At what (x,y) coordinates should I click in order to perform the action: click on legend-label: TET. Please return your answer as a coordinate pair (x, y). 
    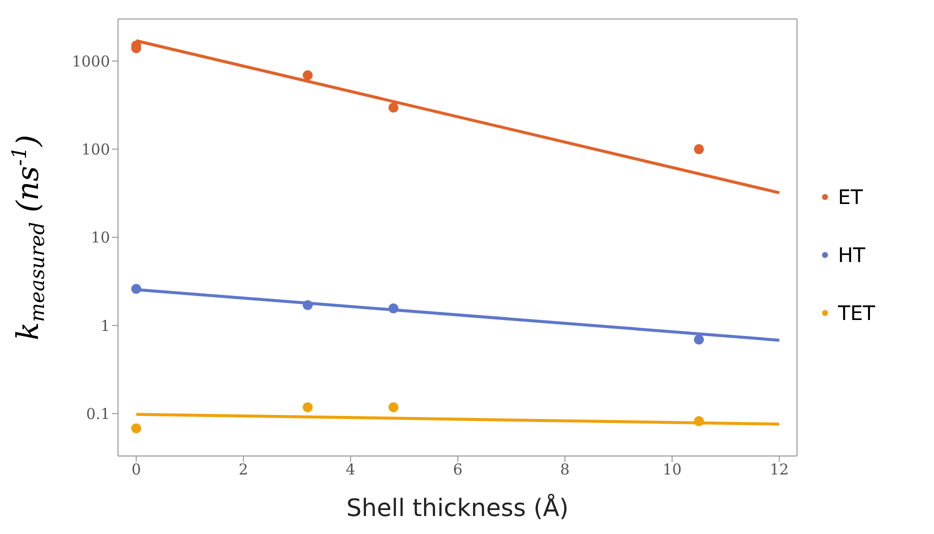
    Looking at the image, I should click on (857, 313).